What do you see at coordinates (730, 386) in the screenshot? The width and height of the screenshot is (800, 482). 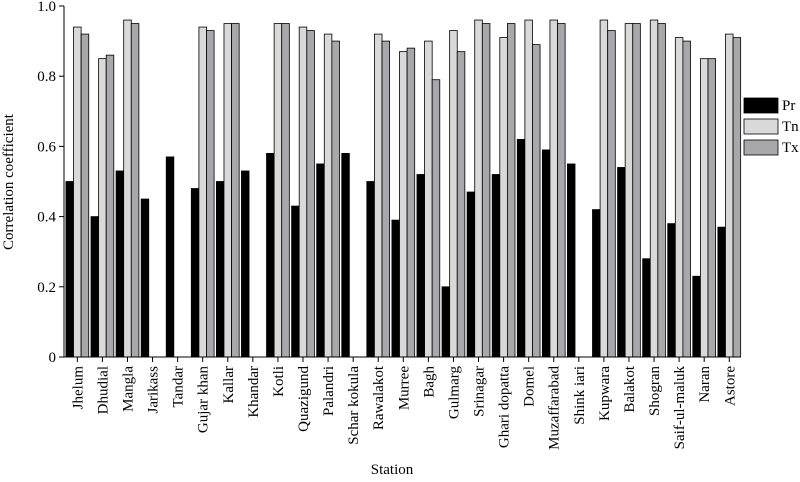 I see `x-tick-label: Astore` at bounding box center [730, 386].